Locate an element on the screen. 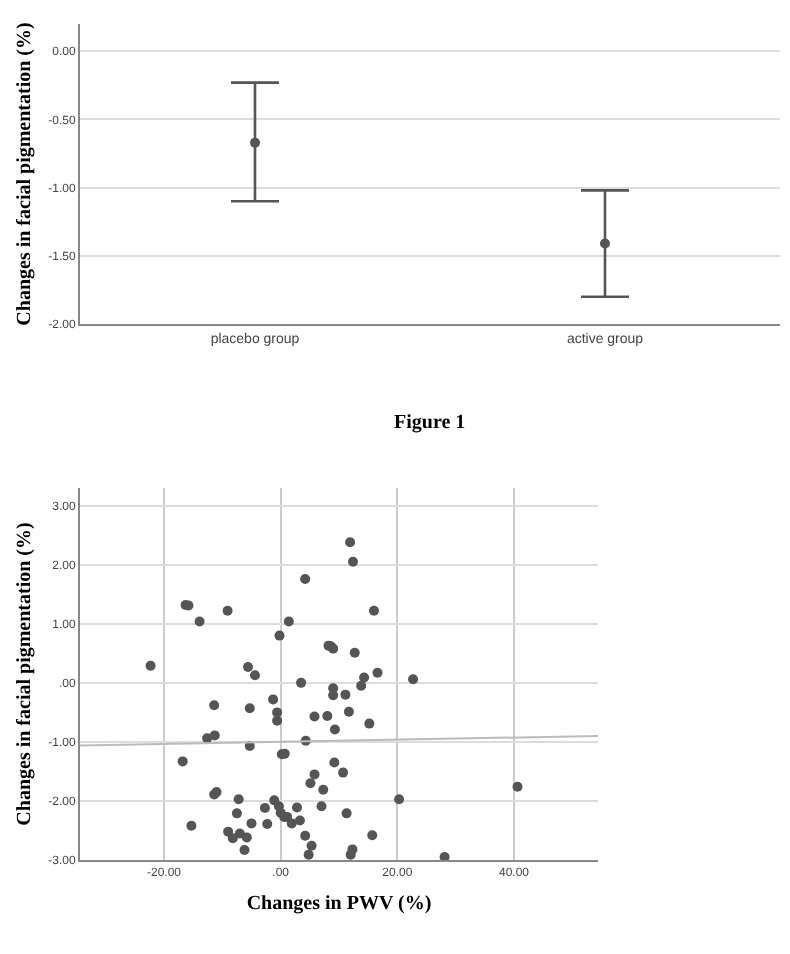 The image size is (790, 954). x-axis-title: Changes in PWV (%) is located at coordinates (339, 904).